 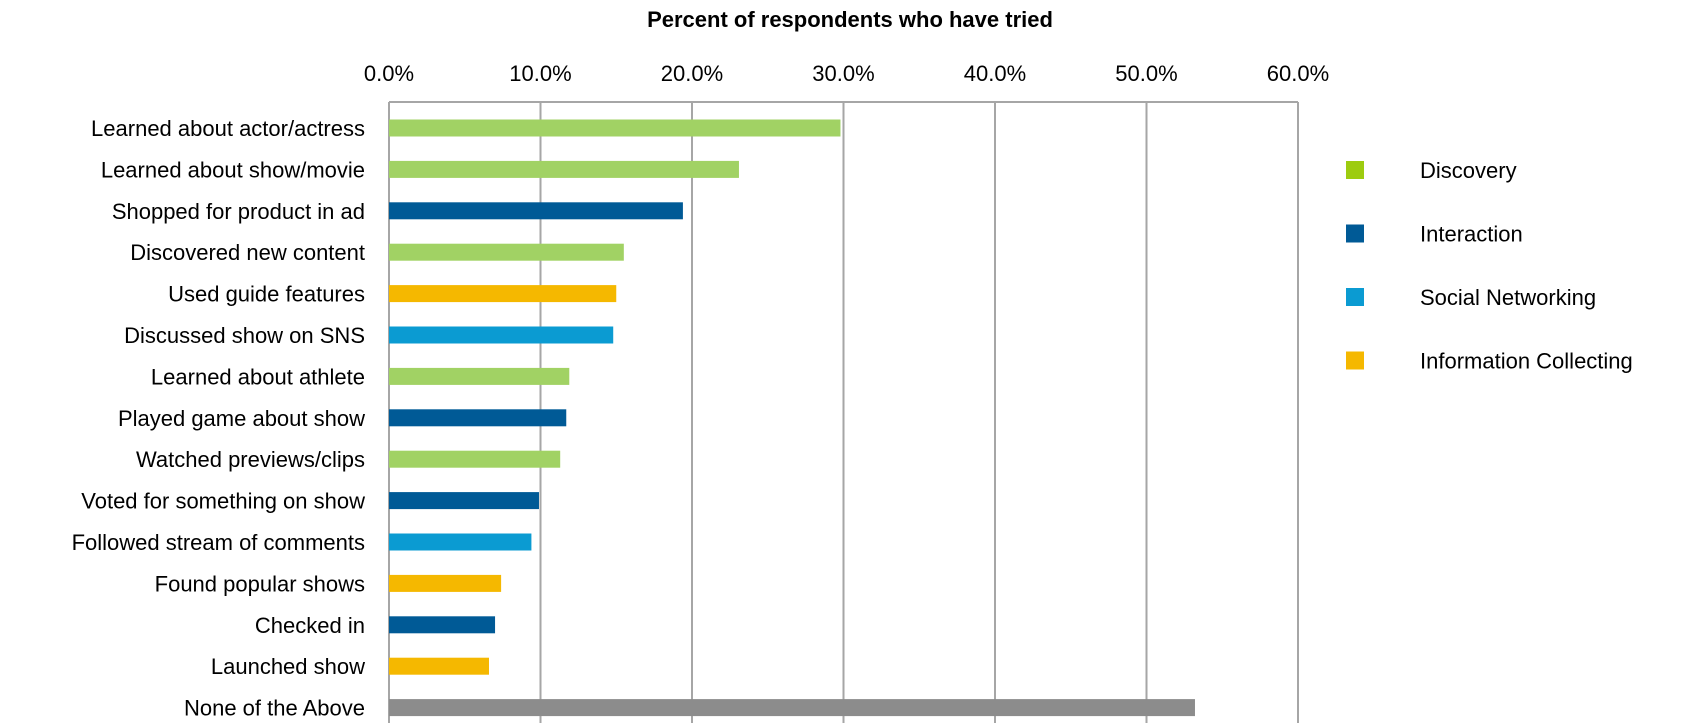 What do you see at coordinates (389, 73) in the screenshot?
I see `x-tick-label: 0.0%` at bounding box center [389, 73].